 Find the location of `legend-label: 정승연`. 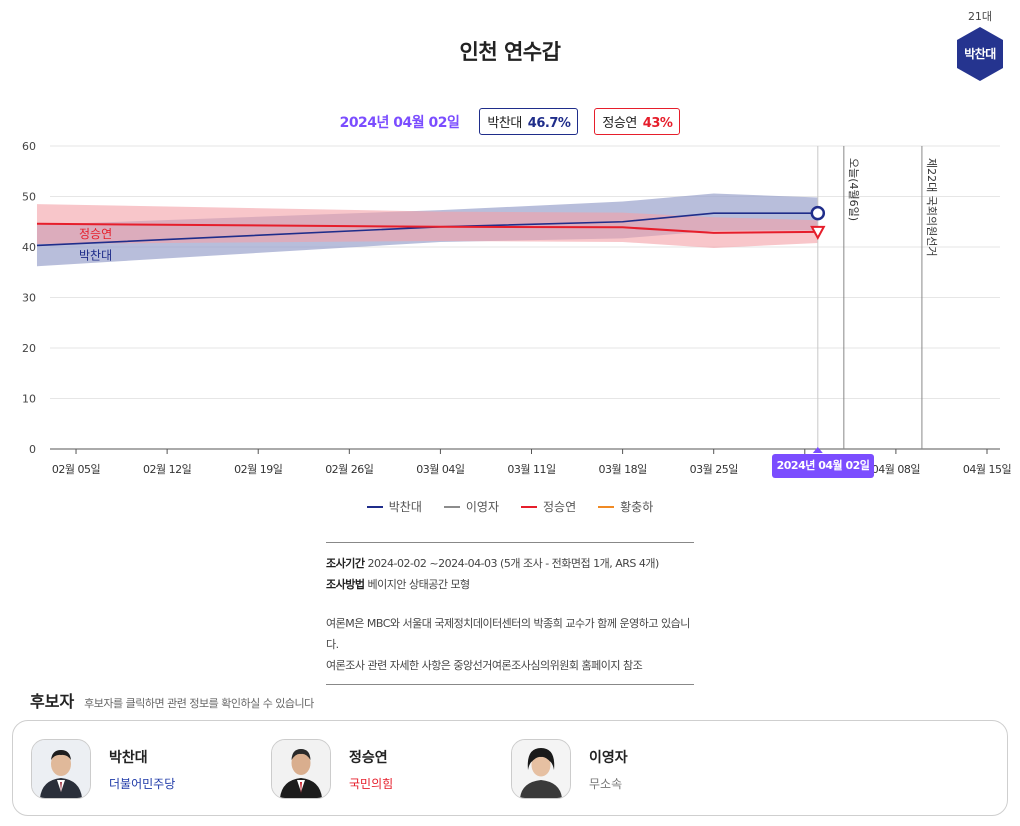

legend-label: 정승연 is located at coordinates (560, 507).